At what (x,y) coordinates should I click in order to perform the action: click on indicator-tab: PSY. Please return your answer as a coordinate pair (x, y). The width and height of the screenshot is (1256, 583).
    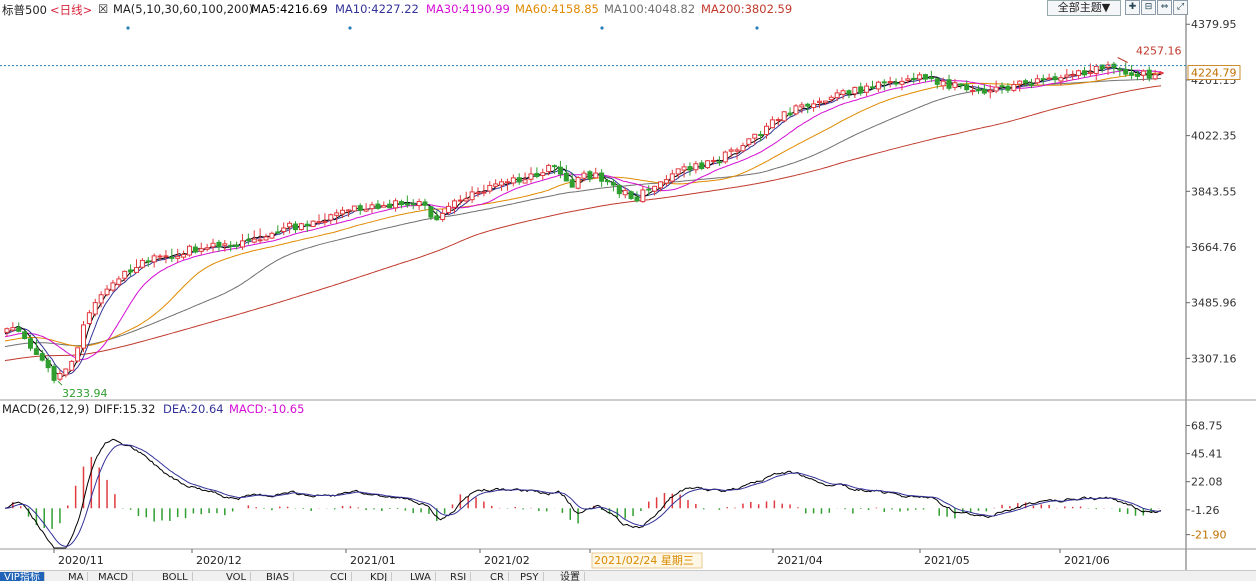
    Looking at the image, I should click on (530, 576).